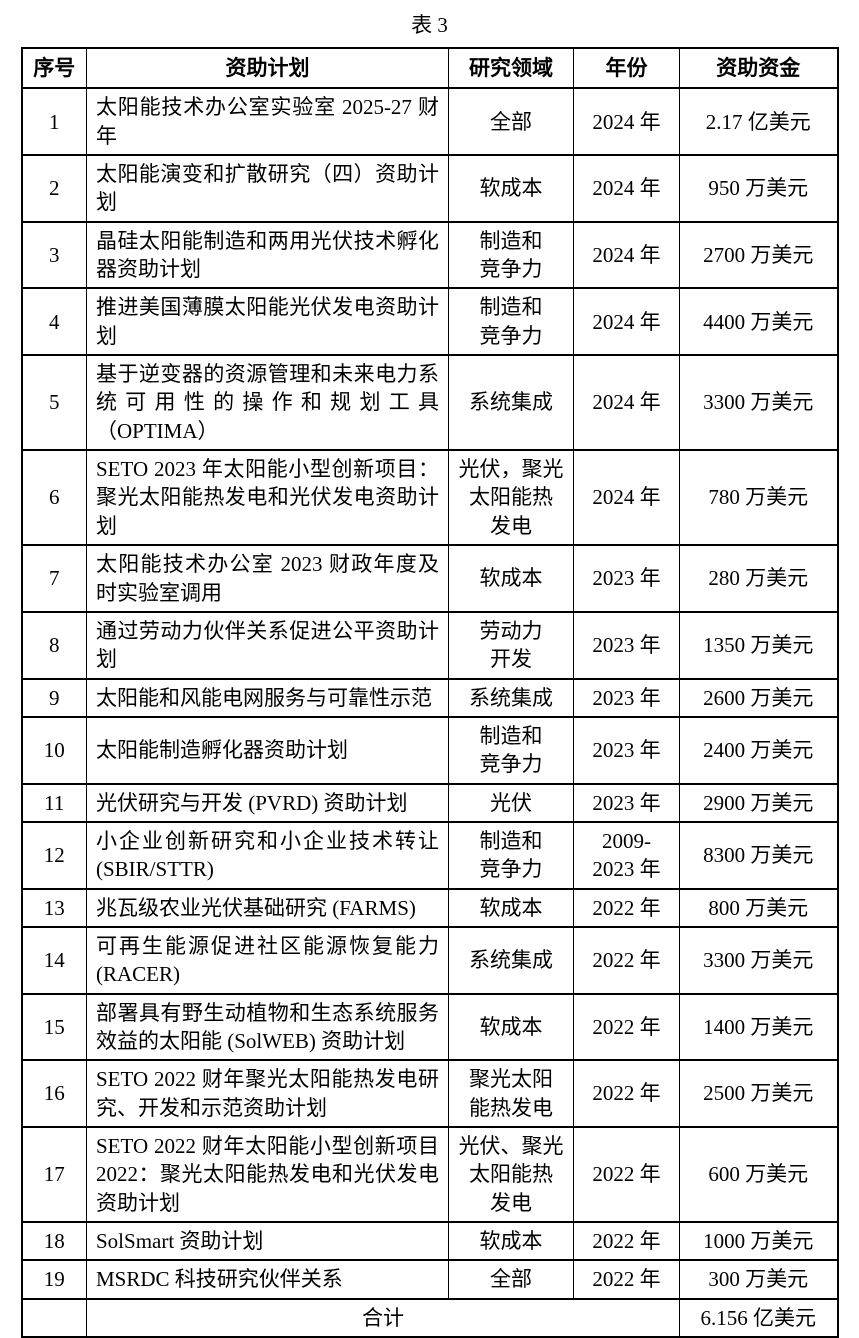 The width and height of the screenshot is (859, 1338). What do you see at coordinates (267, 1279) in the screenshot?
I see `program-cell: MSRDC 科技研究伙伴关系` at bounding box center [267, 1279].